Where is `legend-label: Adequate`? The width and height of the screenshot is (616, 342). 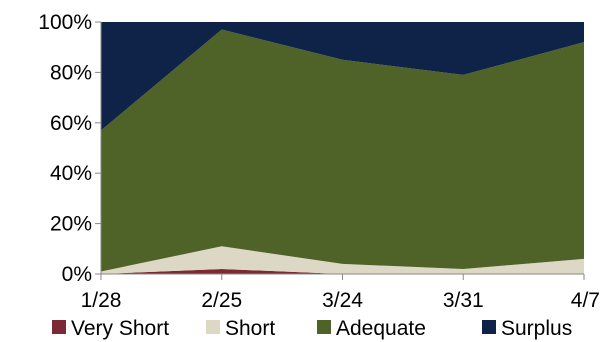
legend-label: Adequate is located at coordinates (381, 328).